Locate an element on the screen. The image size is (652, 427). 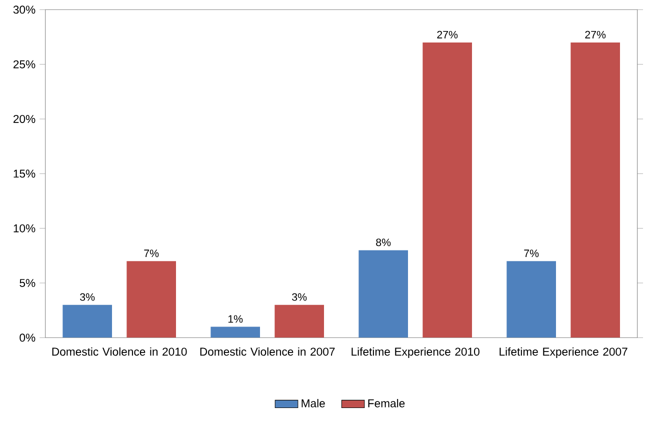
y-tick-label: 0% is located at coordinates (28, 338).